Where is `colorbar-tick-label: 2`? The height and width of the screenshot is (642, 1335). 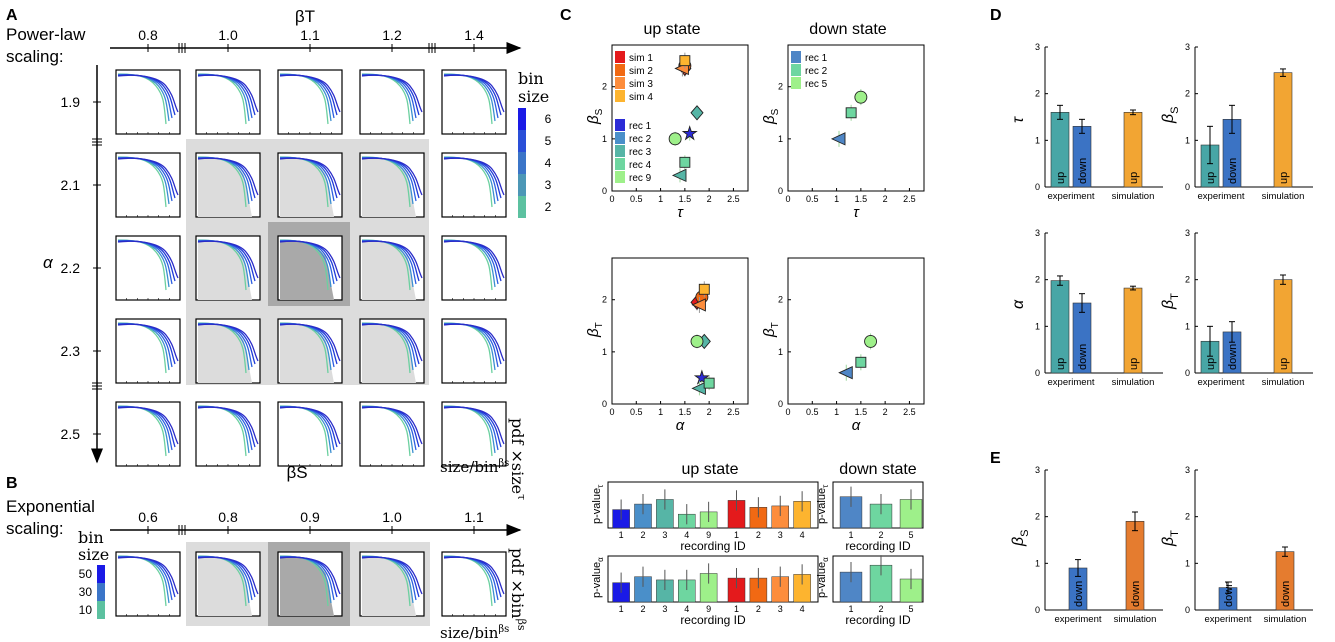 colorbar-tick-label: 2 is located at coordinates (548, 207).